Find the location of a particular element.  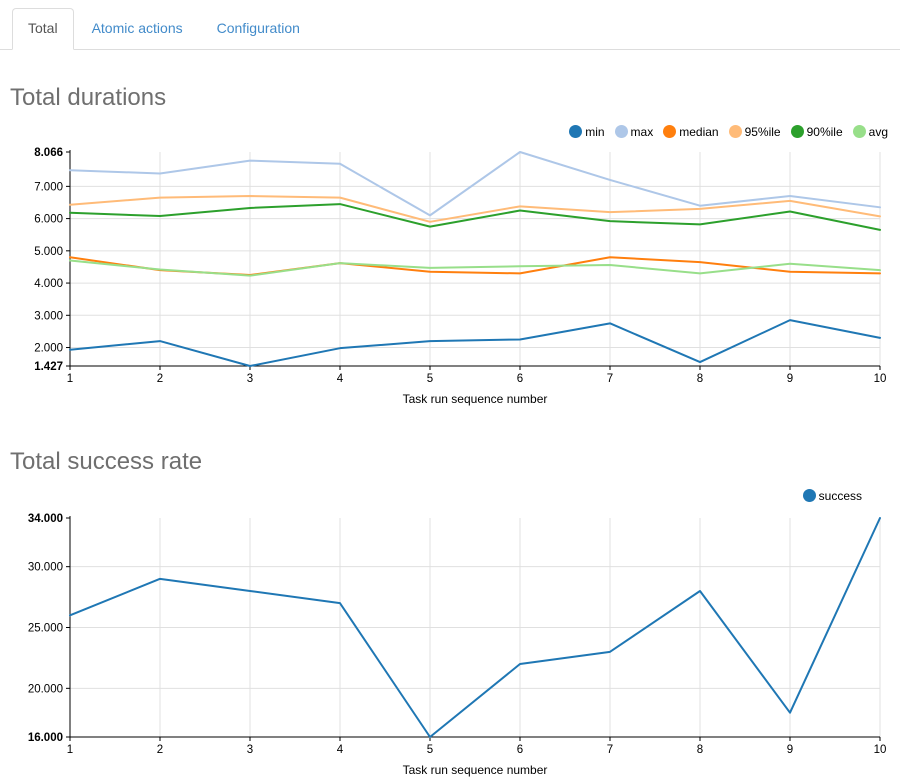

series-line-90%ile is located at coordinates (475, 216).